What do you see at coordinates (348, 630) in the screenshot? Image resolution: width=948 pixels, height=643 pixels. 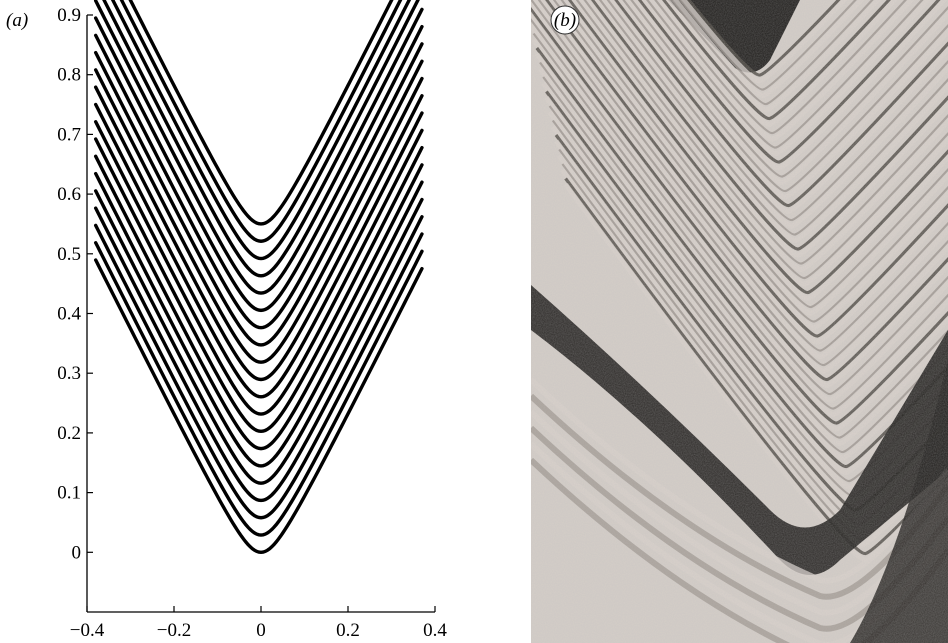 I see `x-tick-label: 0.2` at bounding box center [348, 630].